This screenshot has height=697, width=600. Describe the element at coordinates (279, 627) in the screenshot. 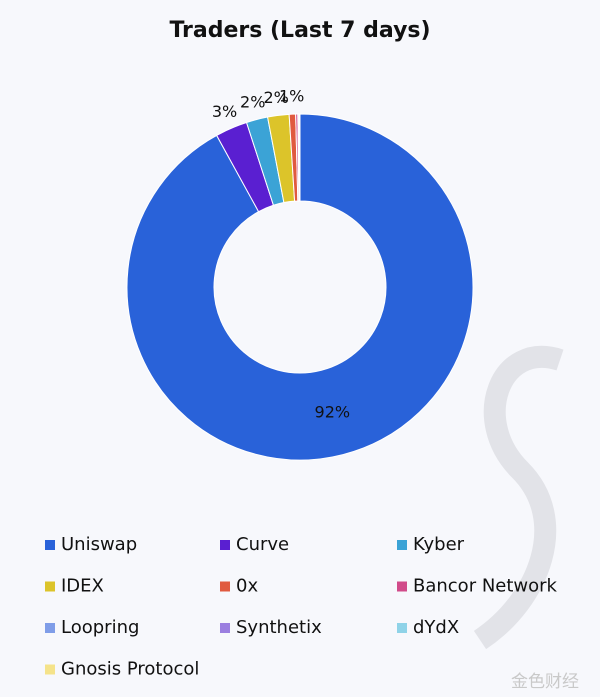

I see `legend-label: Synthetix` at that location.